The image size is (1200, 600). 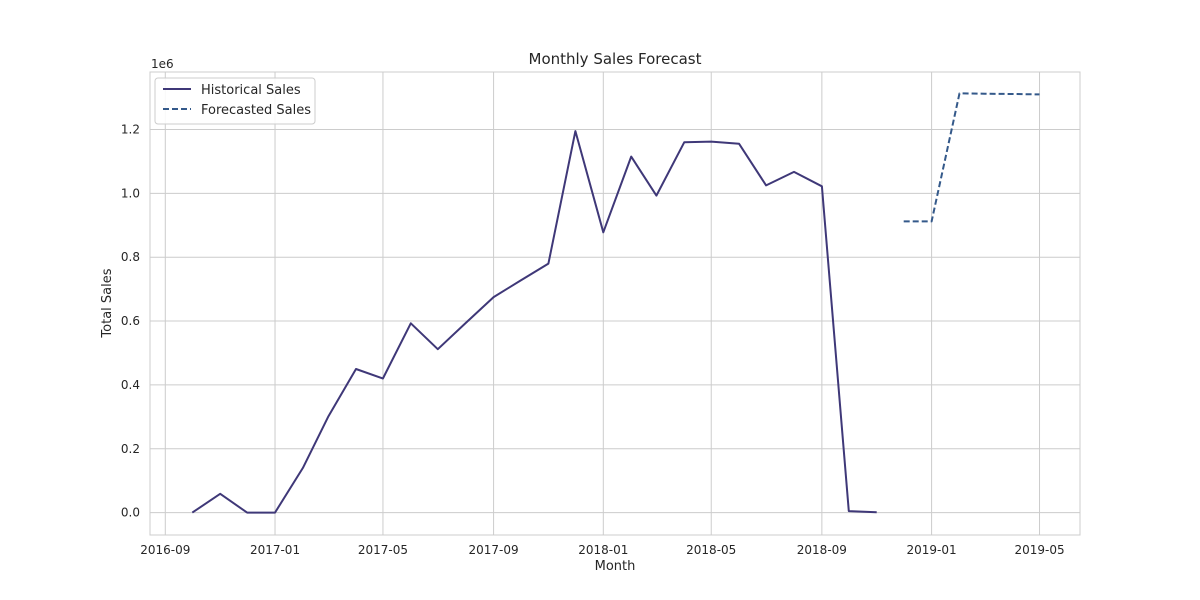 What do you see at coordinates (130, 193) in the screenshot?
I see `y-tick-label: 1.0` at bounding box center [130, 193].